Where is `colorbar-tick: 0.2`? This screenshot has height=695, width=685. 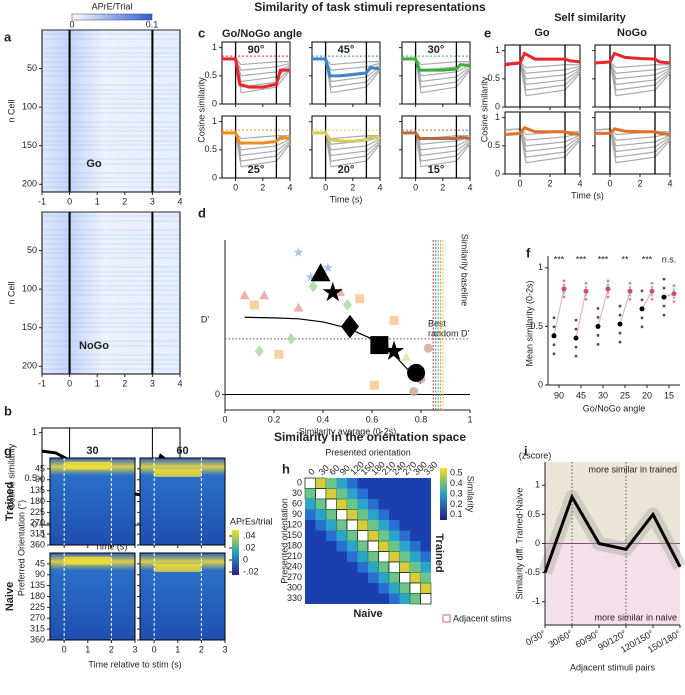
colorbar-tick: 0.2 is located at coordinates (456, 504).